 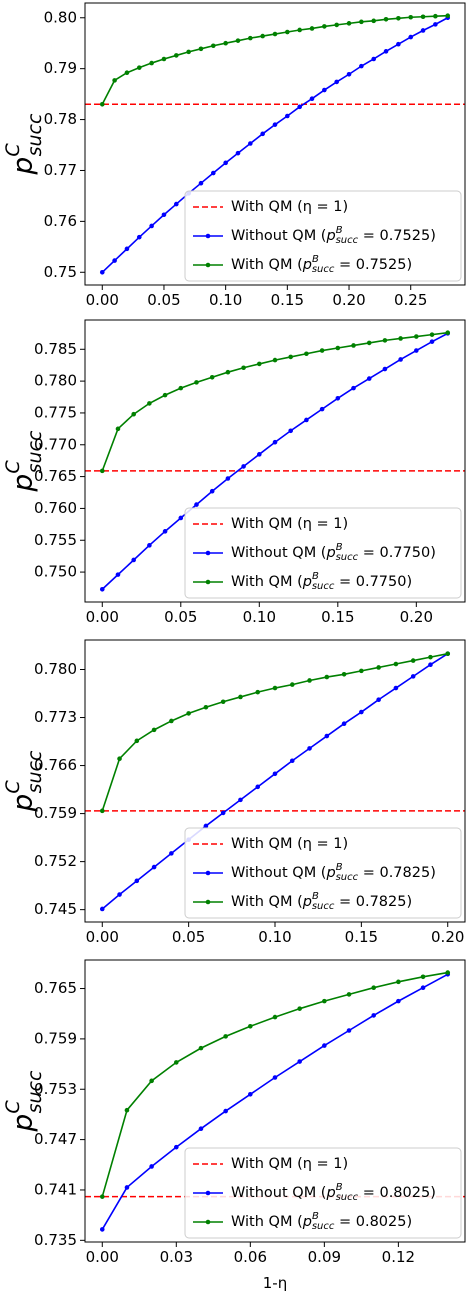 I want to click on x-axis-label: 1-η, so click(x=275, y=1283).